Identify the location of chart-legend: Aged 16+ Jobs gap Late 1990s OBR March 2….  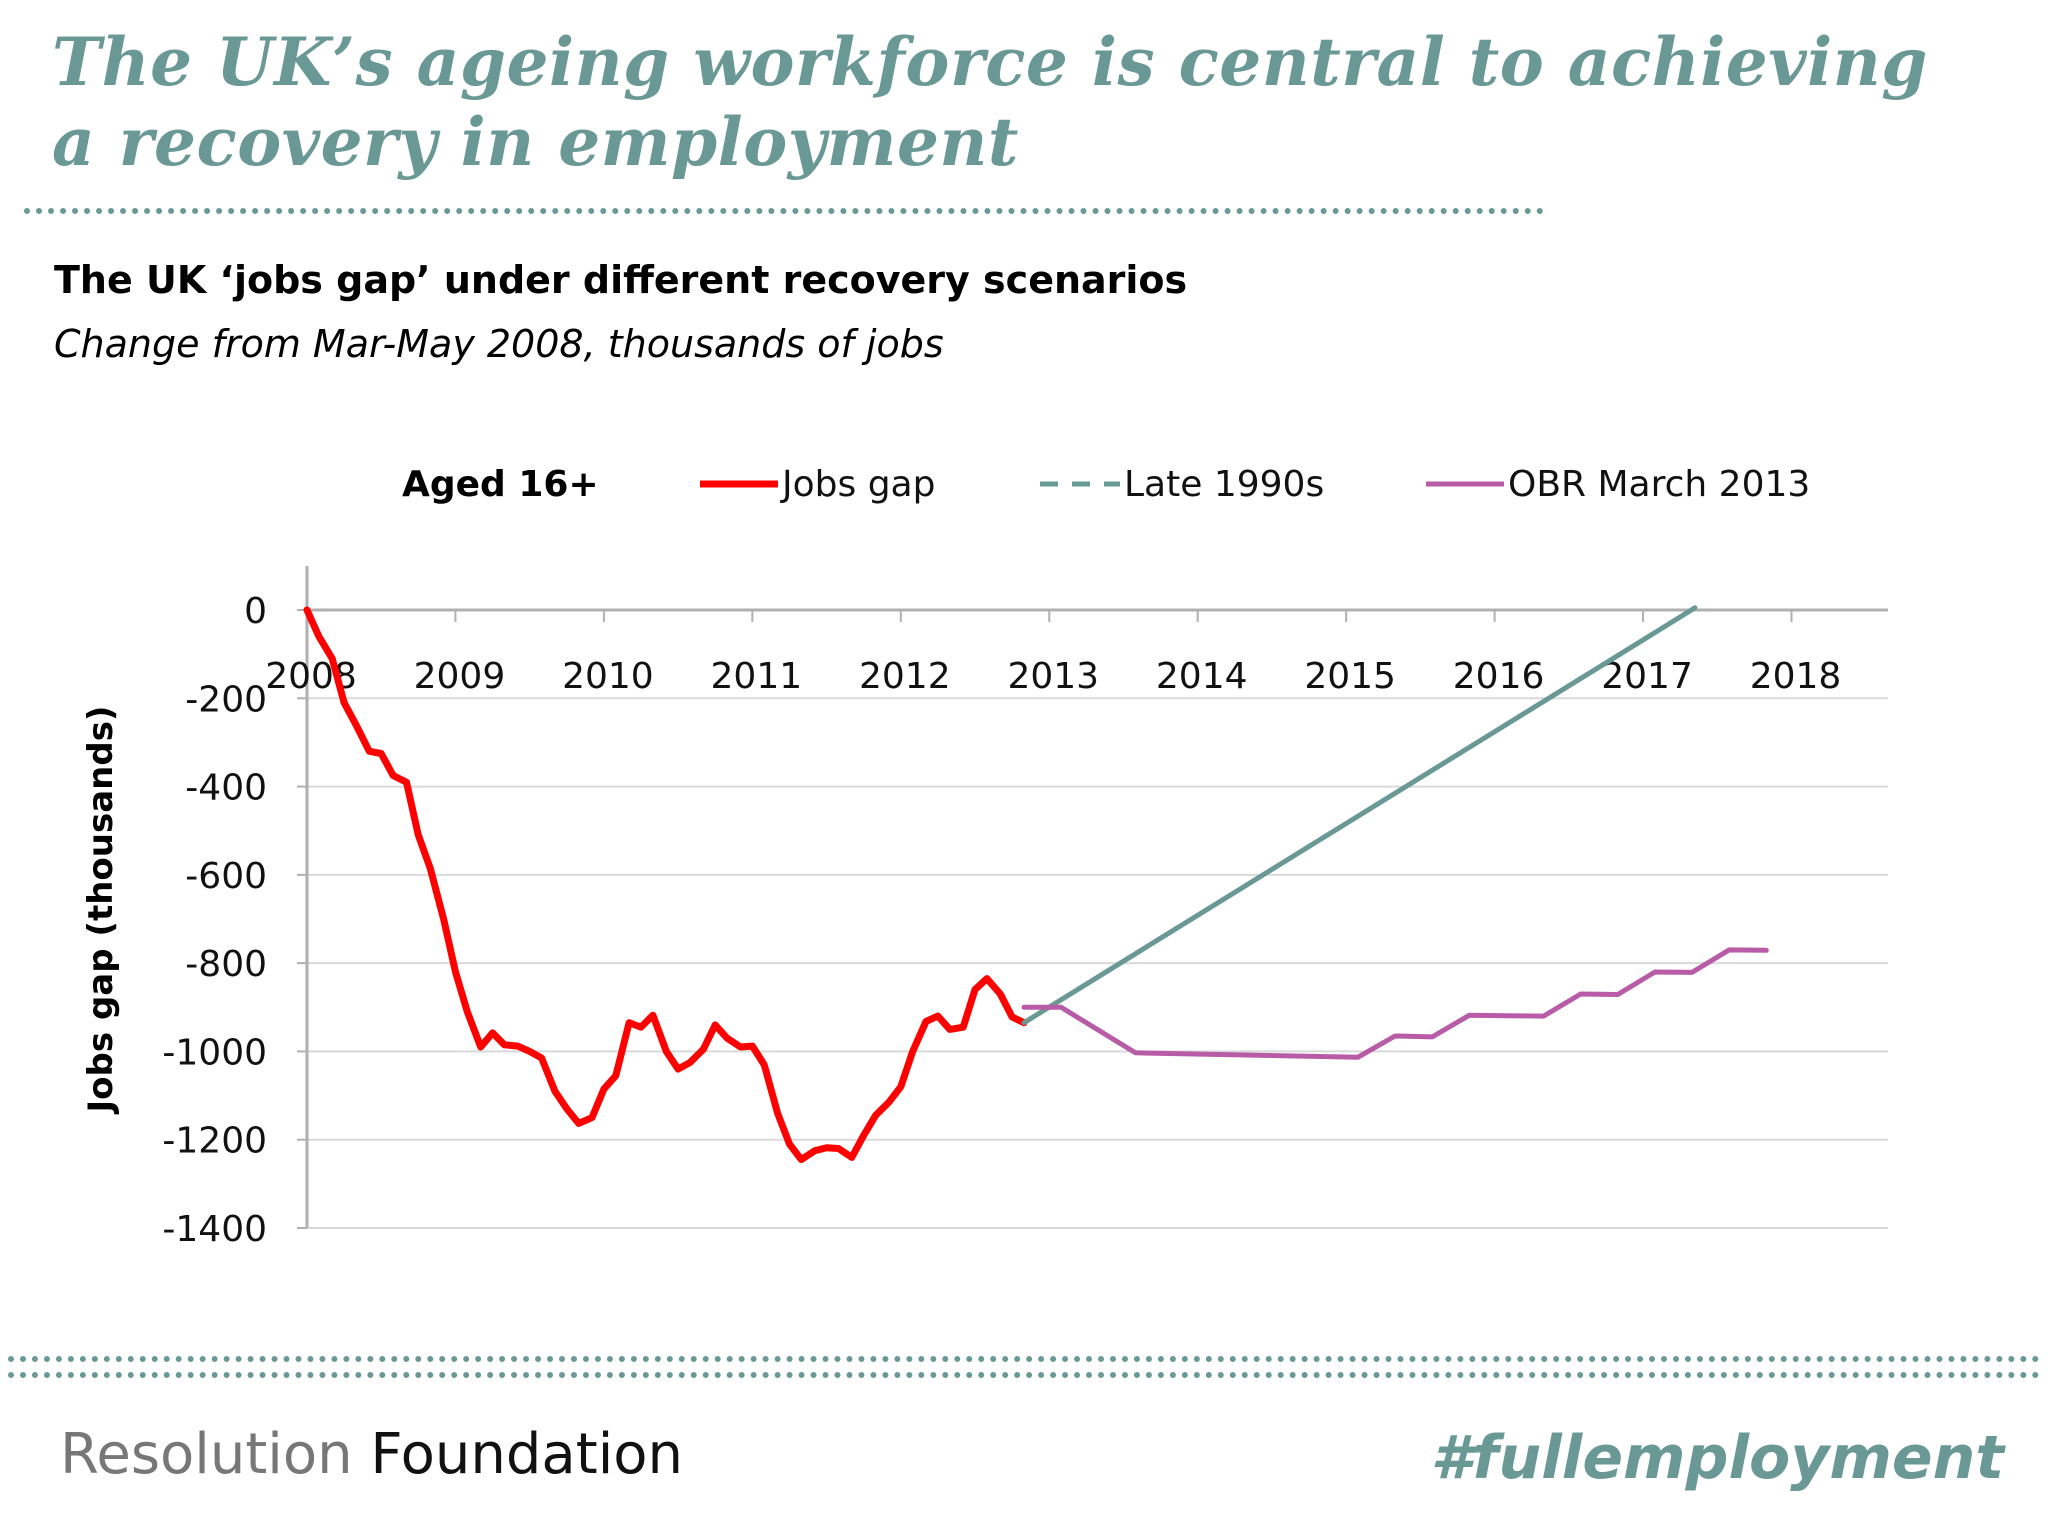
(1106, 484).